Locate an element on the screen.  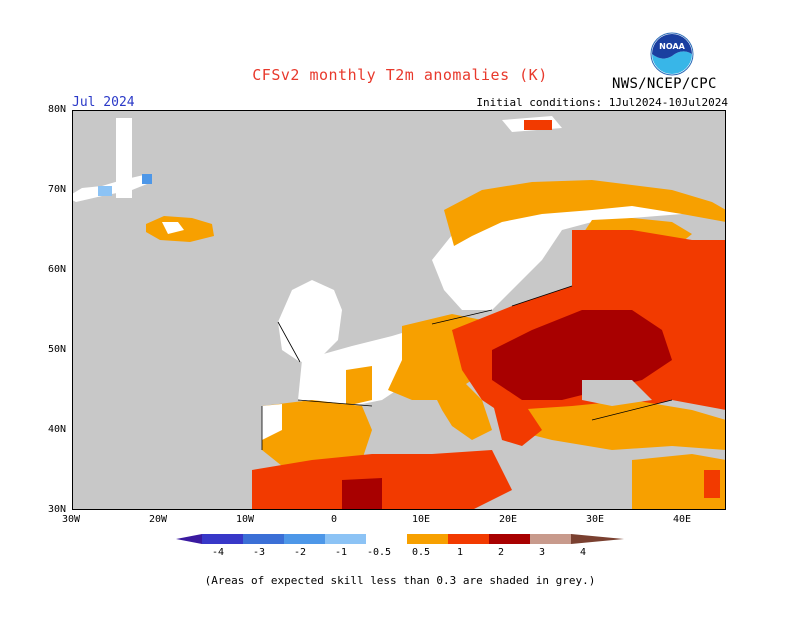
colorbar-label-3: 3 is located at coordinates (542, 551).